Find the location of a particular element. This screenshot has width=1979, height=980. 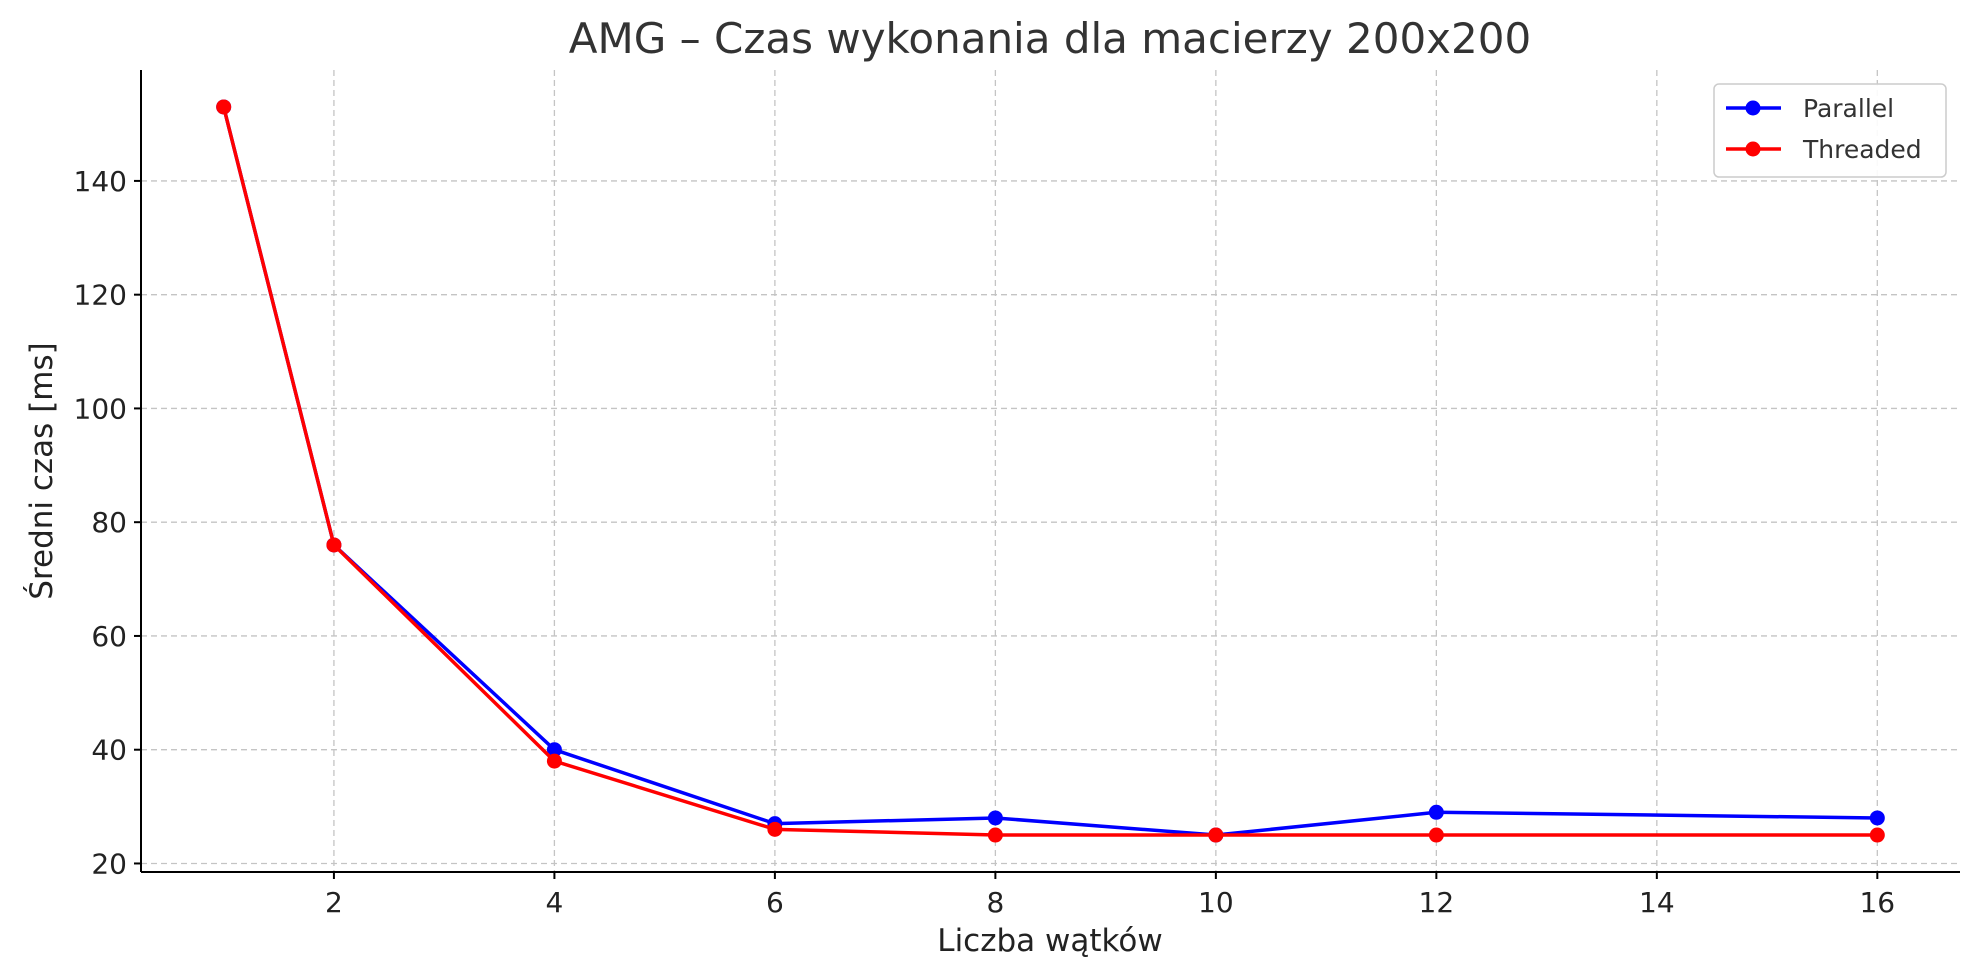

x-tick-label: 10 is located at coordinates (1216, 902).